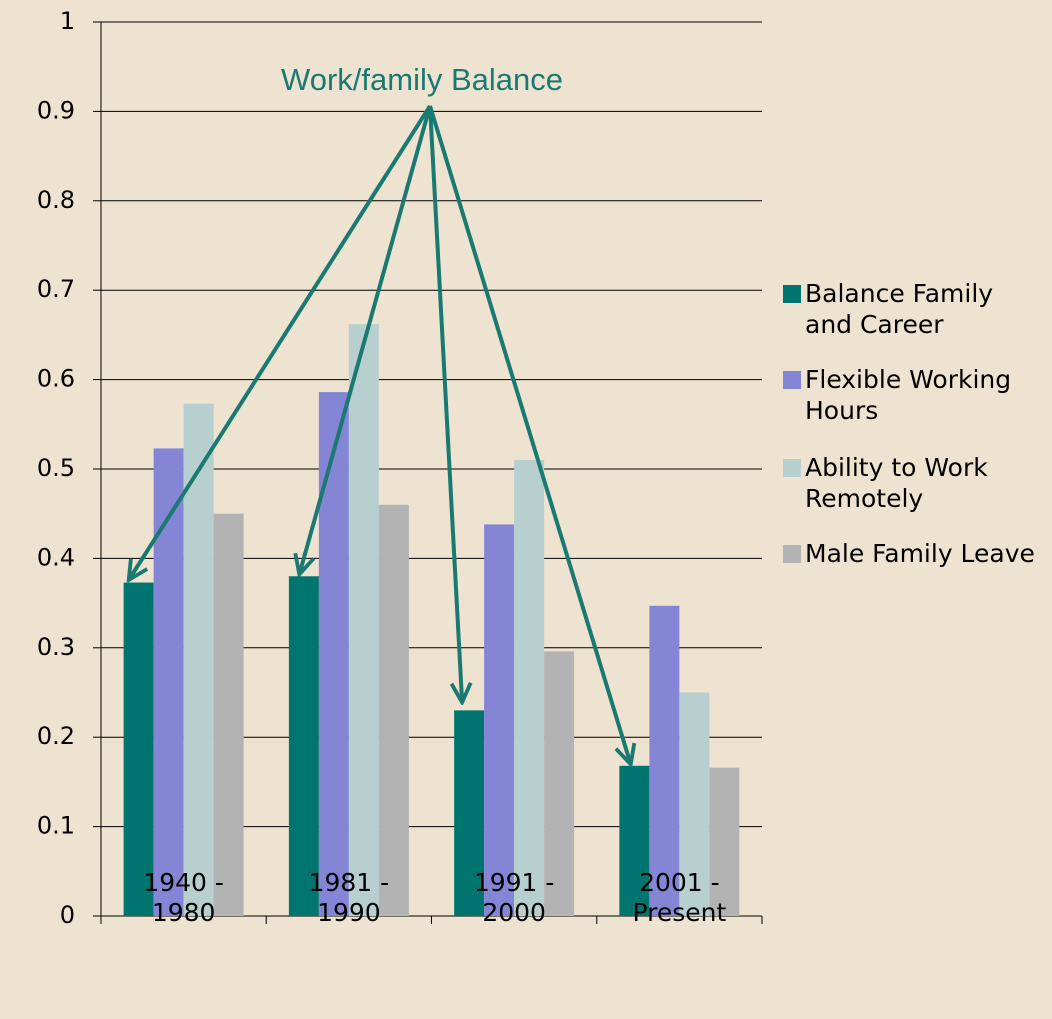 The height and width of the screenshot is (1019, 1052). Describe the element at coordinates (908, 395) in the screenshot. I see `legend-label: Flexible Working Hours` at that location.